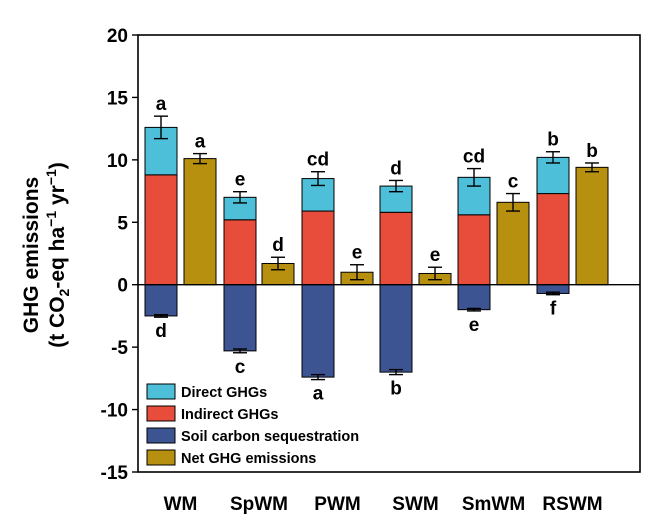  I want to click on y-axis-title: GHG emissions (t CO2-eq ha−1 yr−1), so click(46, 255).